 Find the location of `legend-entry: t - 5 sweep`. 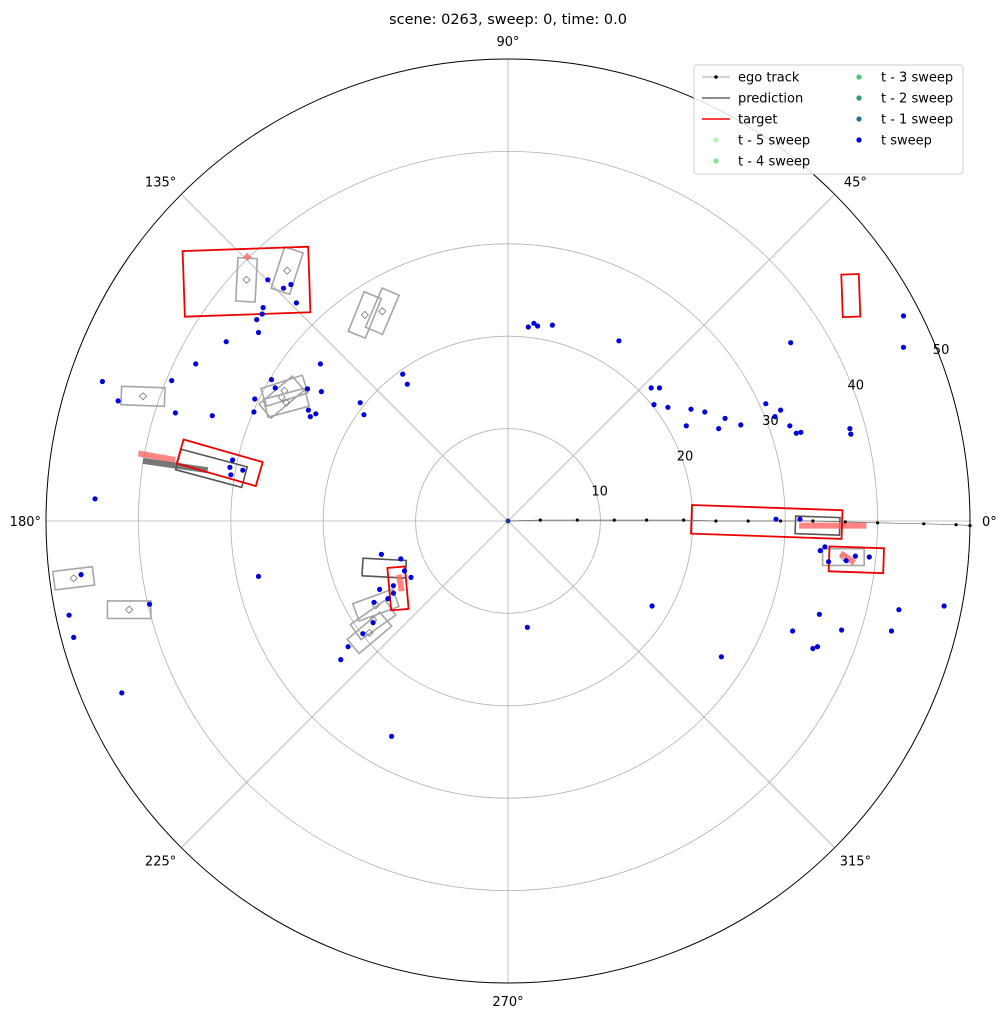

legend-entry: t - 5 sweep is located at coordinates (761, 141).